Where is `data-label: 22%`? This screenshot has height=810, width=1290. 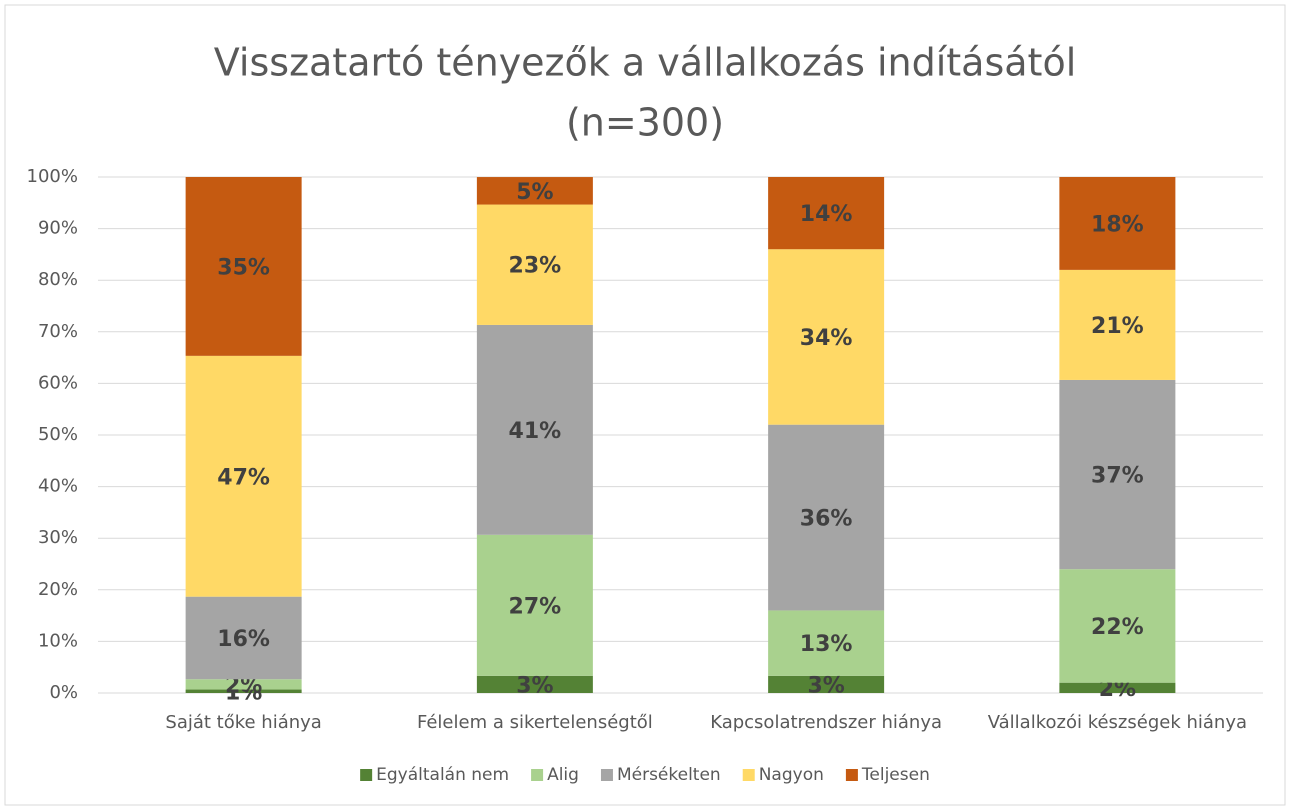
data-label: 22% is located at coordinates (1117, 627).